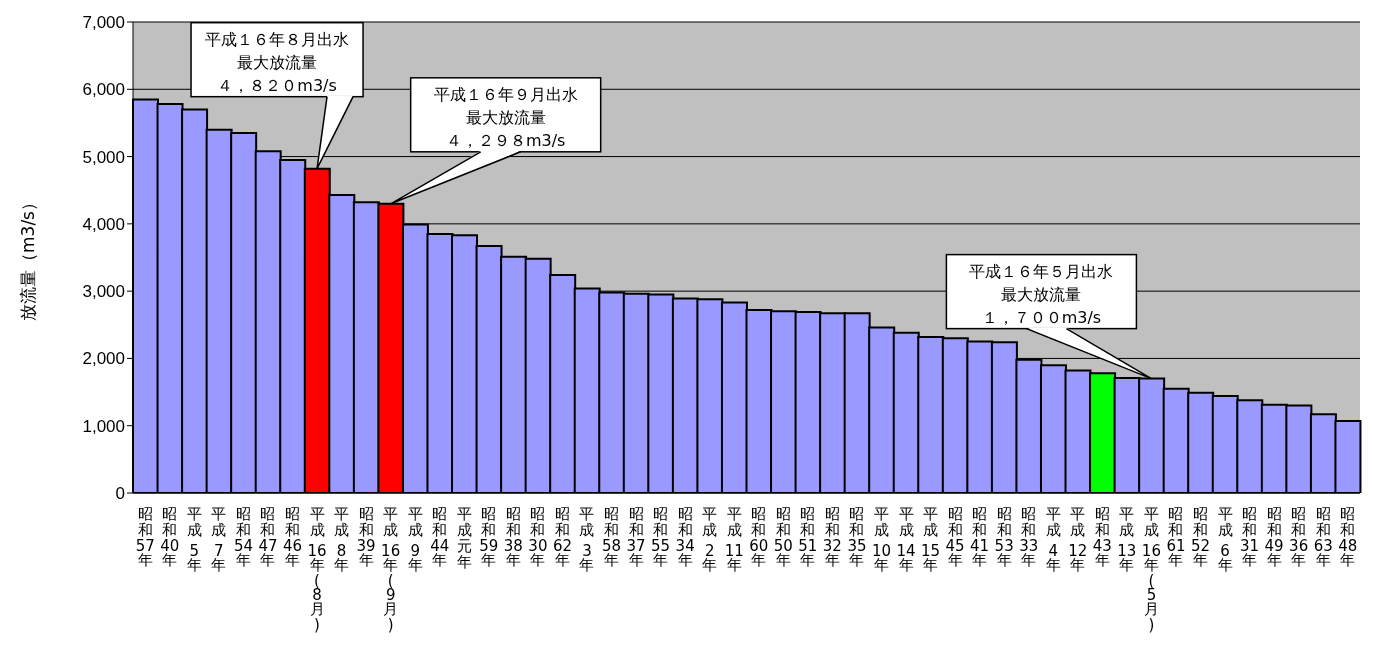  Describe the element at coordinates (1200, 537) in the screenshot. I see `x-tick-label: 昭和52年` at that location.